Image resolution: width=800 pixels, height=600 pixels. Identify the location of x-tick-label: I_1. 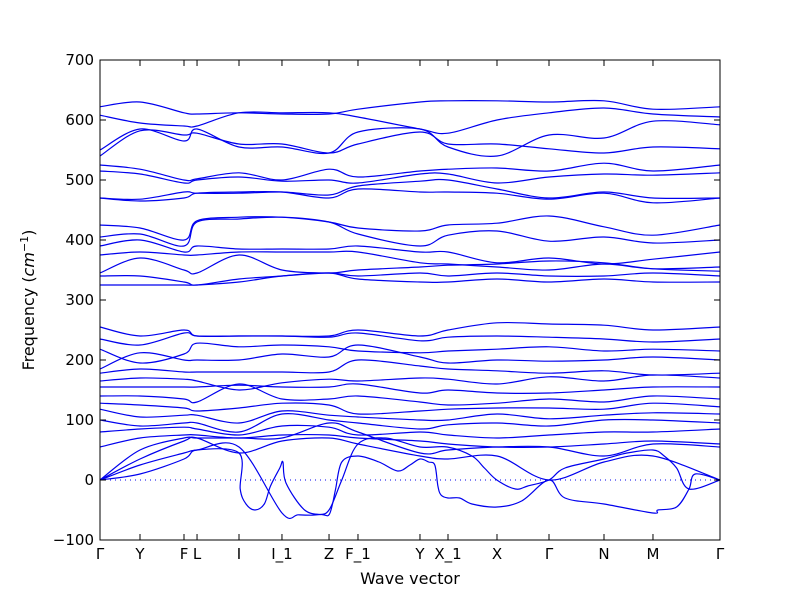
(281, 554).